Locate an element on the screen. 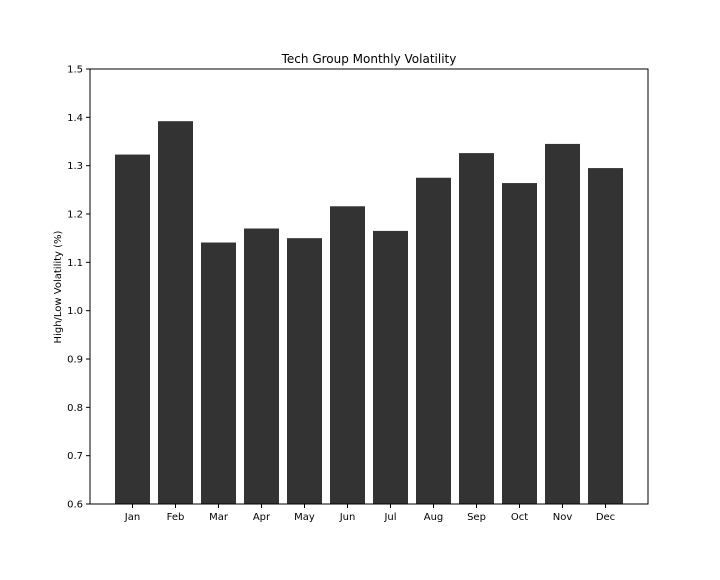 This screenshot has width=720, height=580. y-tick-label: 0.7 is located at coordinates (75, 456).